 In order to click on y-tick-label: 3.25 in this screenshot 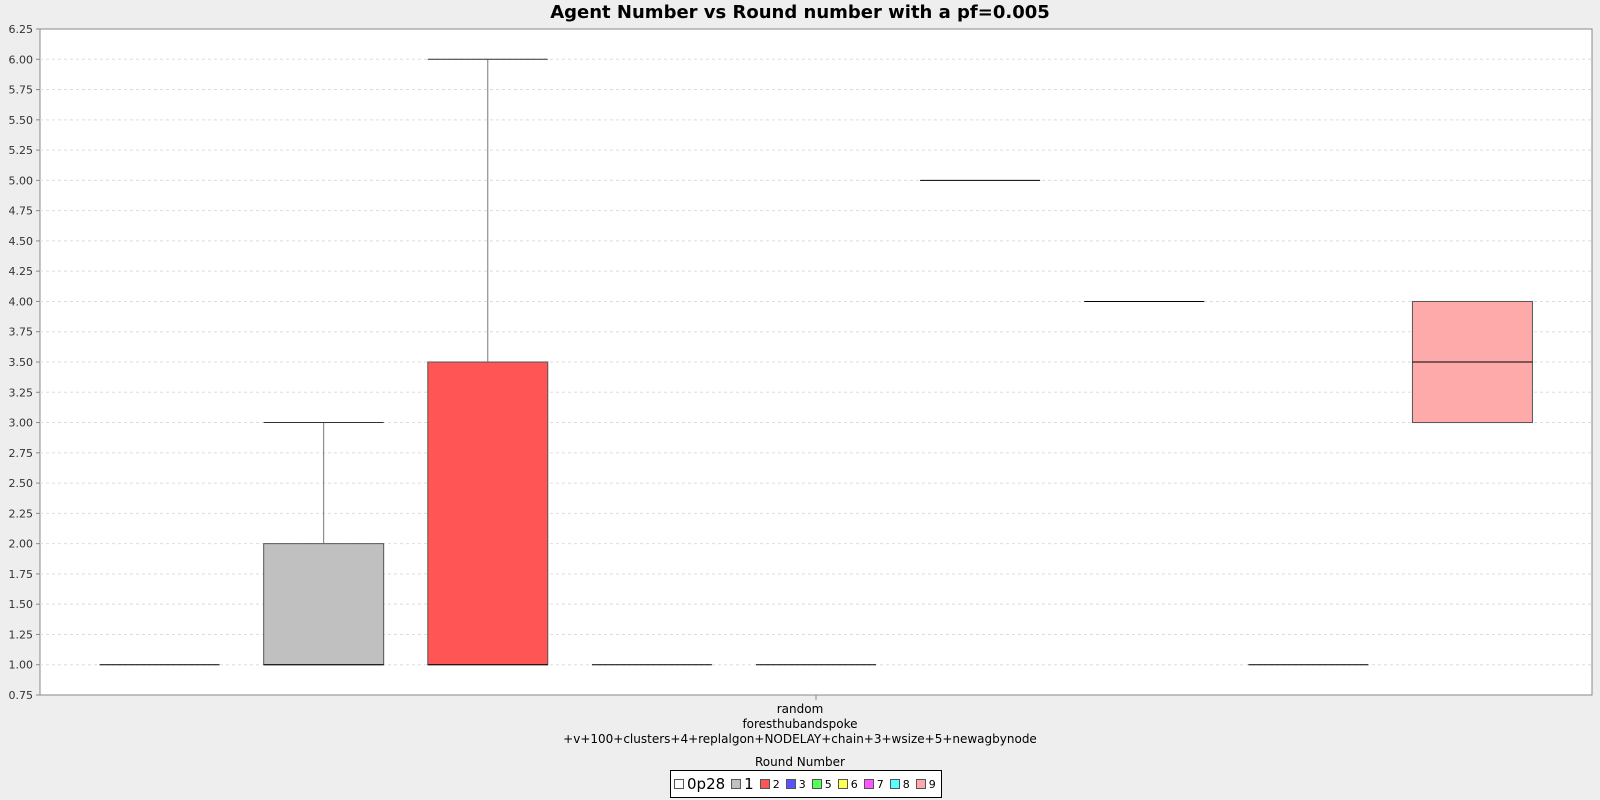, I will do `click(21, 392)`.